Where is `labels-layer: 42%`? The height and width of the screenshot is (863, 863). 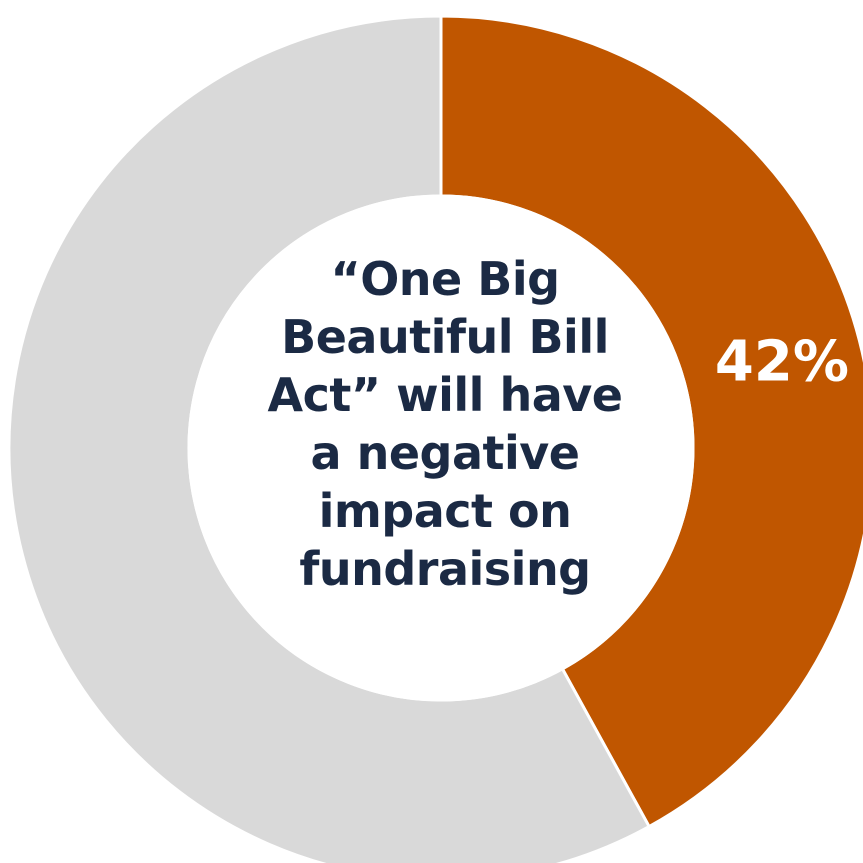
labels-layer: 42% is located at coordinates (782, 361).